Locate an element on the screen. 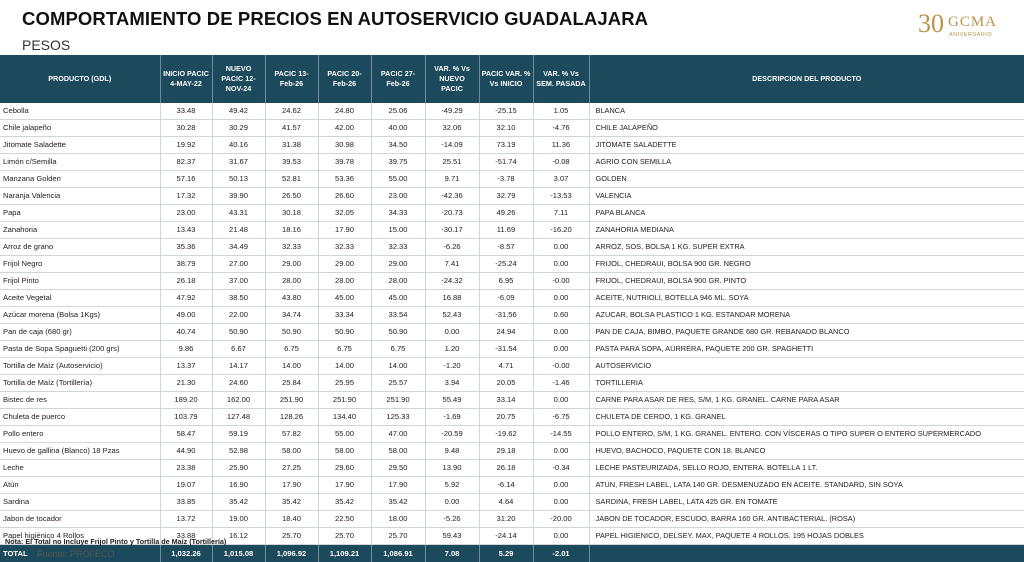  product-name-cell: Tortilla de Maíz (Autoservicio) is located at coordinates (80, 366).